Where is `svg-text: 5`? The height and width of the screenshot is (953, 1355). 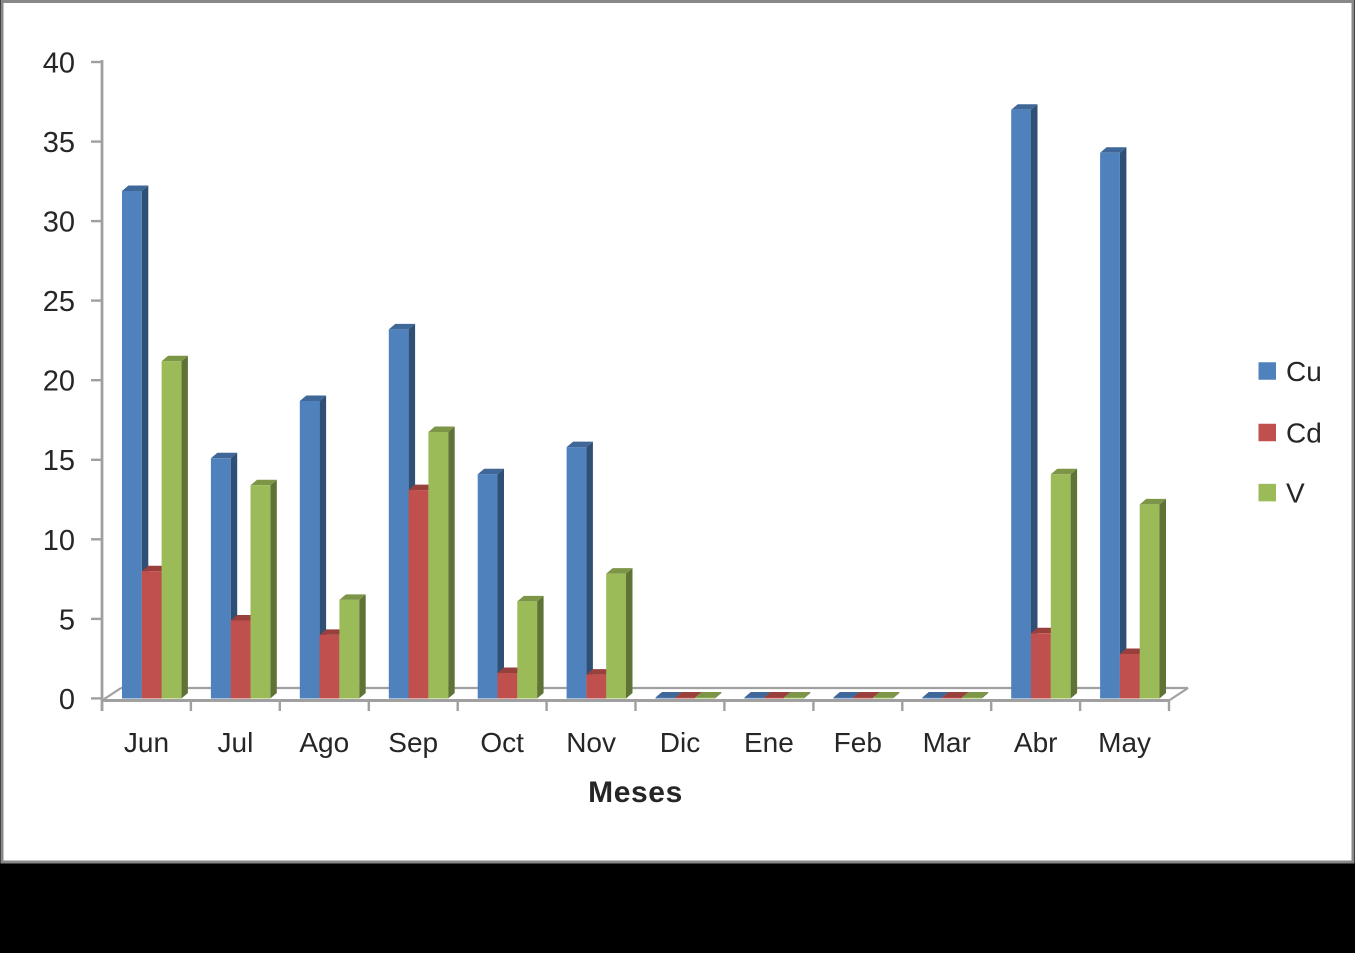
svg-text: 5 is located at coordinates (67, 620).